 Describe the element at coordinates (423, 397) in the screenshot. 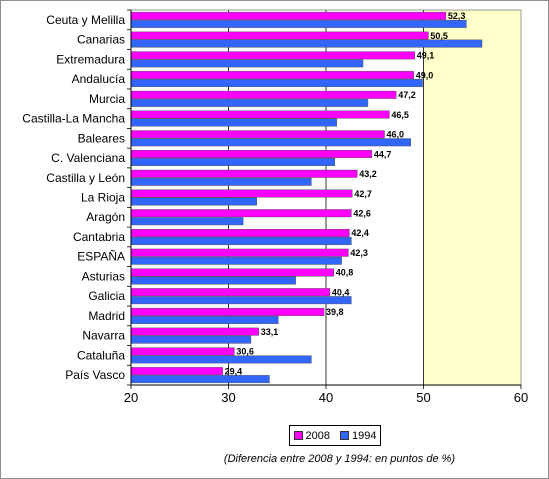

I see `x-tick-label-50: 50` at that location.